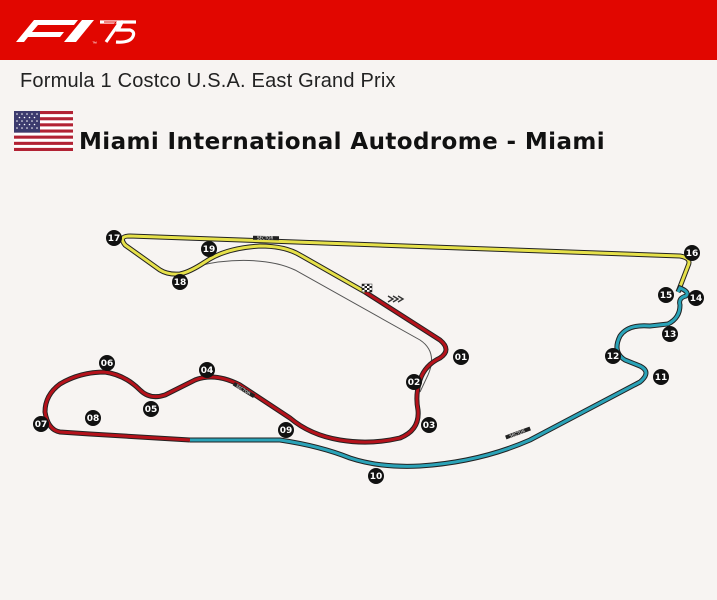 The image size is (717, 600). I want to click on turn-label: 14, so click(696, 299).